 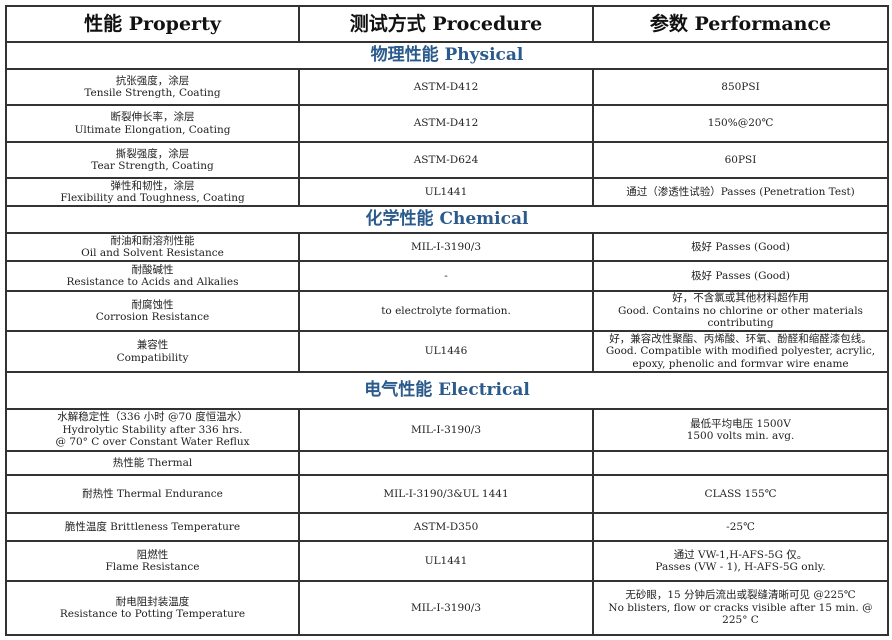 I want to click on cell-text: Flexibility and Toughness, Coating, so click(x=152, y=198).